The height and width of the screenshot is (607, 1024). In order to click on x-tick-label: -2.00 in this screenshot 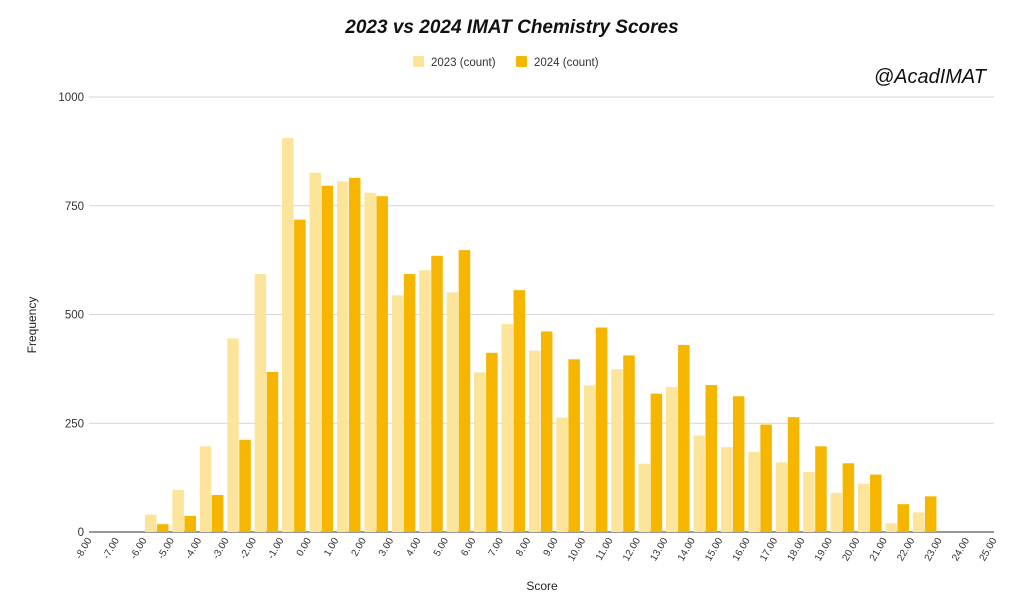, I will do `click(248, 549)`.